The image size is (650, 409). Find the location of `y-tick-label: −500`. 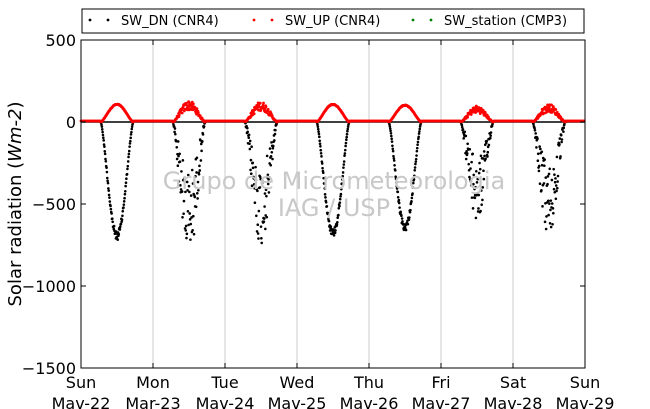

y-tick-label: −500 is located at coordinates (54, 204).